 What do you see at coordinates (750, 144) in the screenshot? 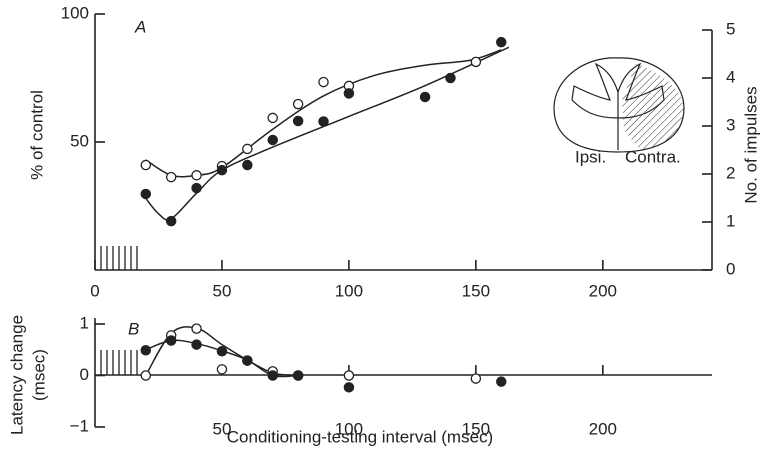
I see `y2-axis-label: No. of impulses` at bounding box center [750, 144].